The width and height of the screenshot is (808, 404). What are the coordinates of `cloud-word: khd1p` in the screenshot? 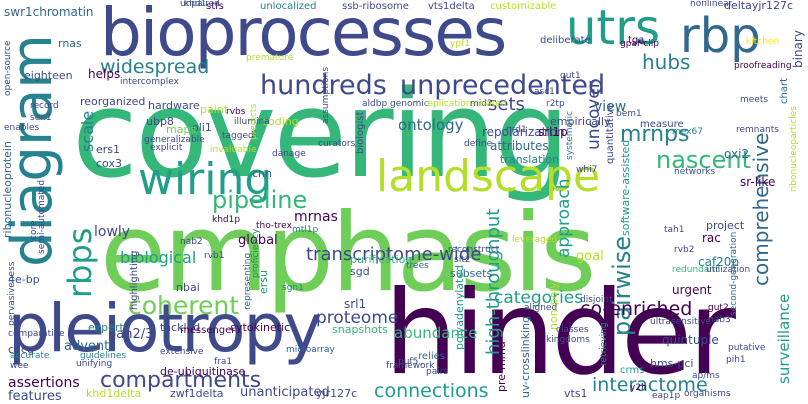 It's located at (226, 220).